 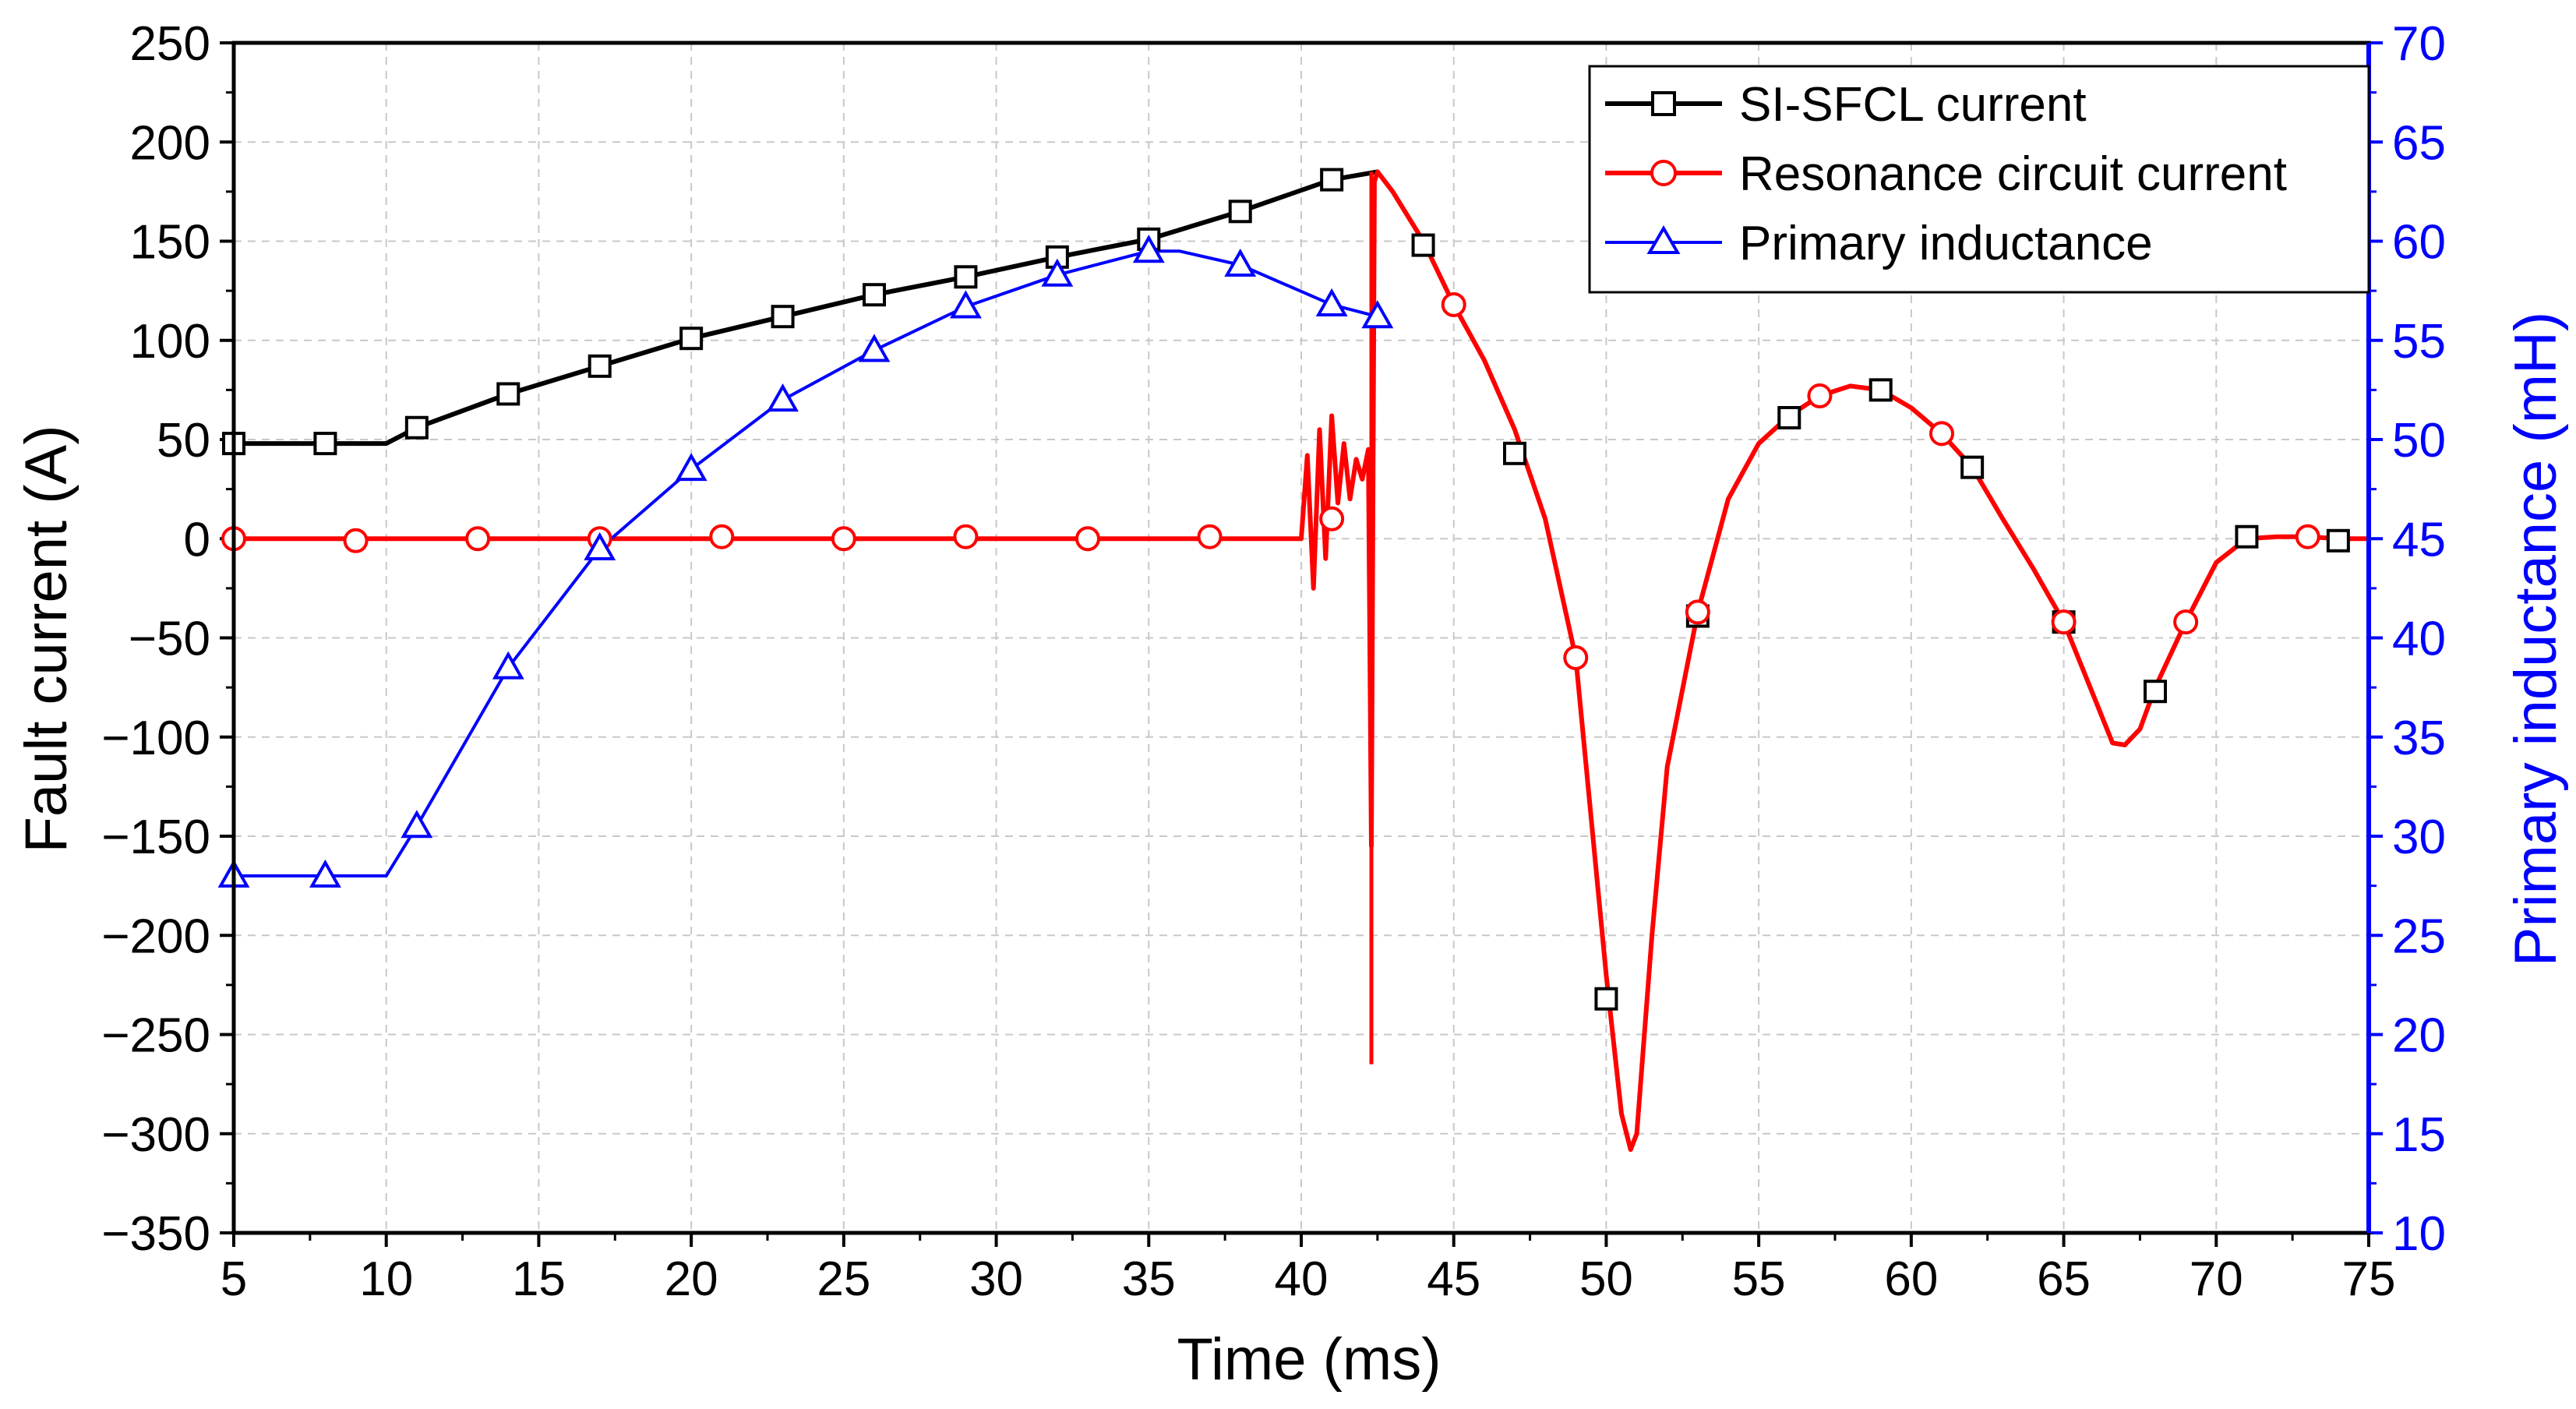 I want to click on x-tick-label: 25, so click(x=843, y=1279).